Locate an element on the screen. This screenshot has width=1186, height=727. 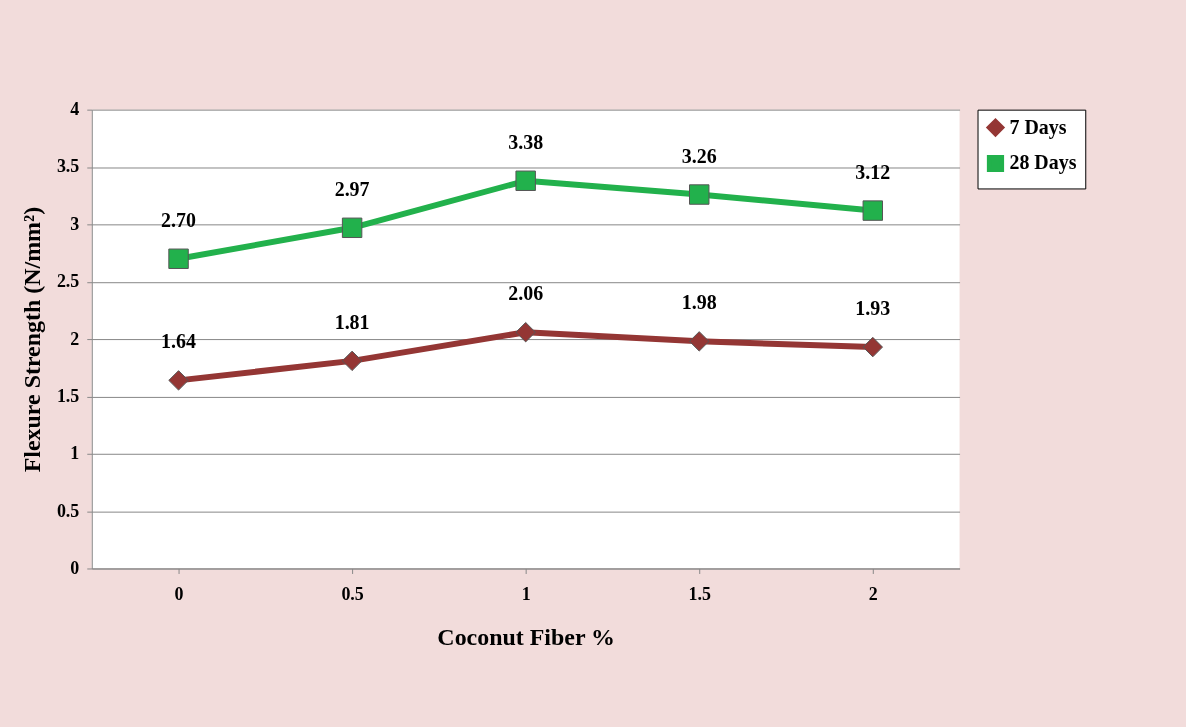
x-tick-label: 1 is located at coordinates (526, 593).